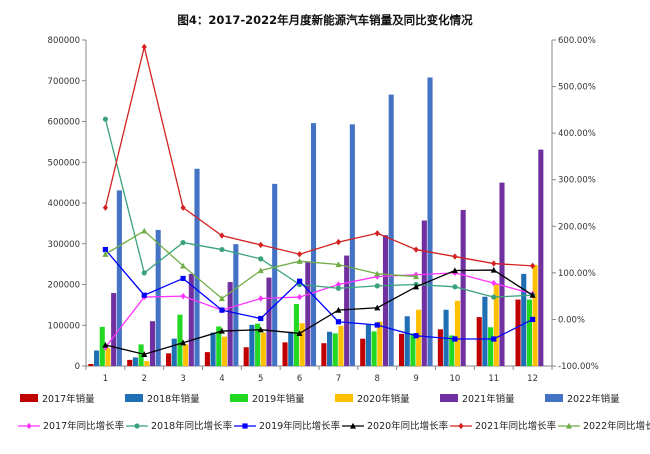 This screenshot has height=454, width=650. Describe the element at coordinates (577, 134) in the screenshot. I see `y-right-tick-label: 400.00%` at that location.